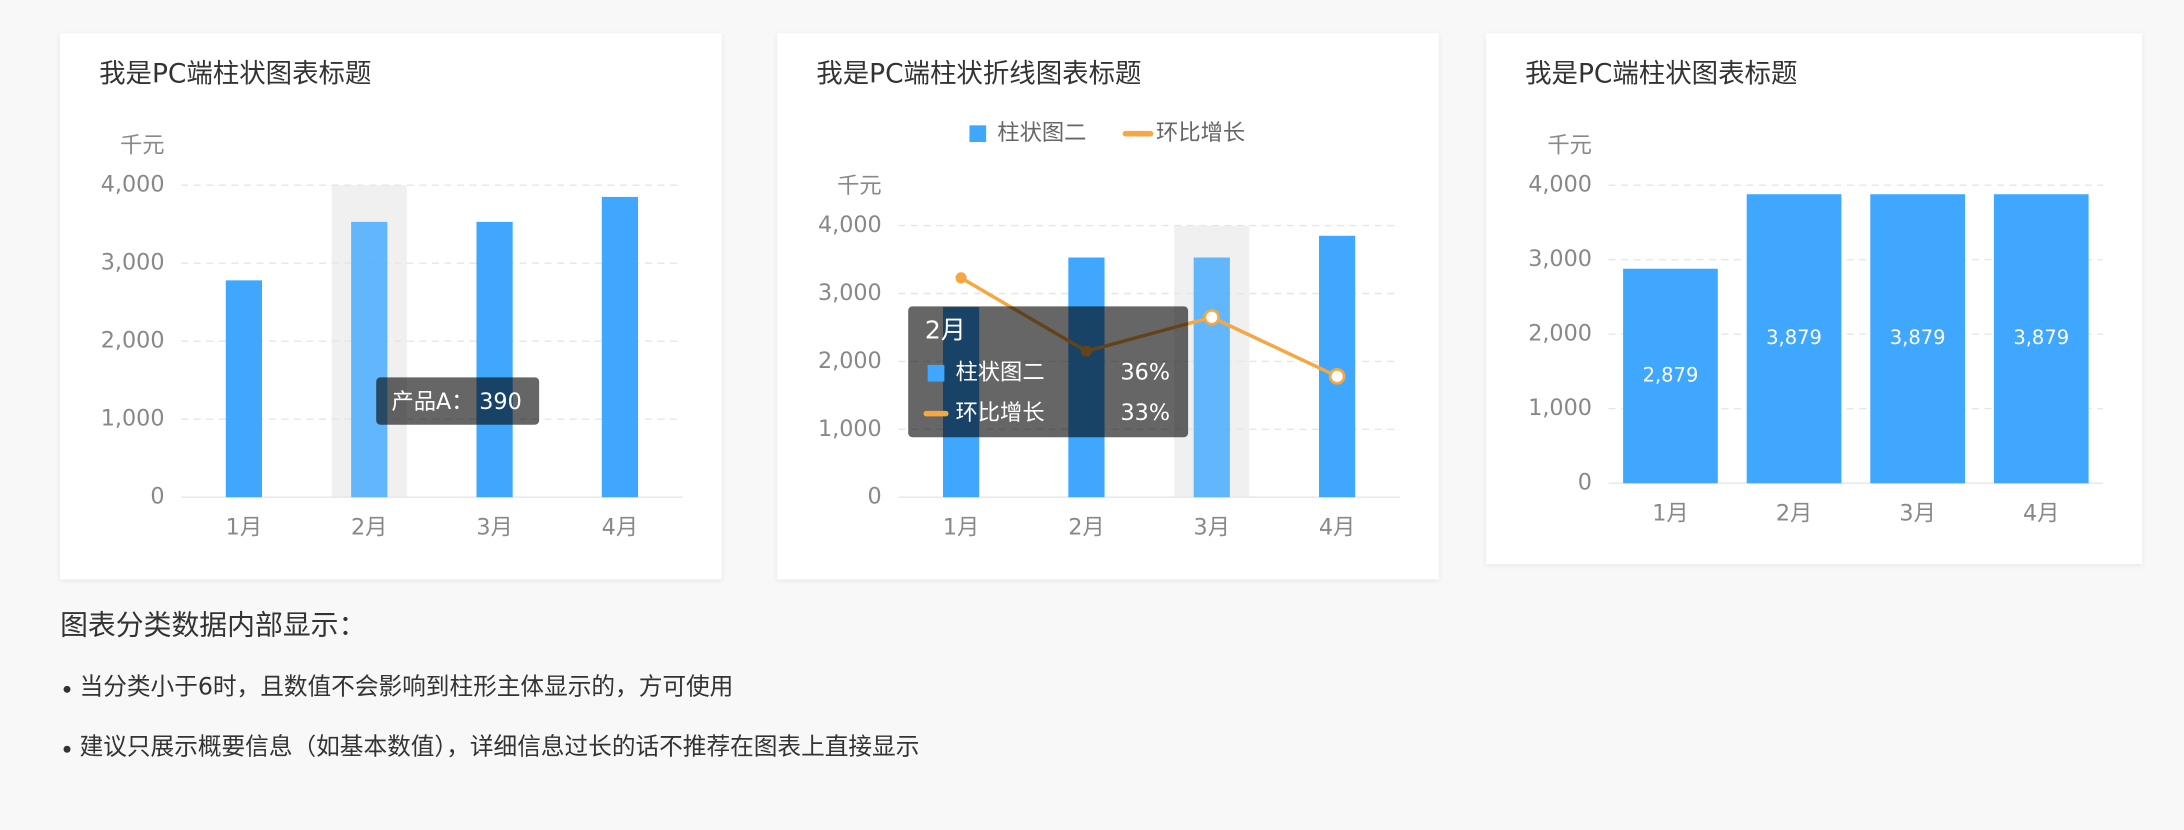 This screenshot has width=2184, height=830. I want to click on tooltip-name: 环比增长, so click(1000, 413).